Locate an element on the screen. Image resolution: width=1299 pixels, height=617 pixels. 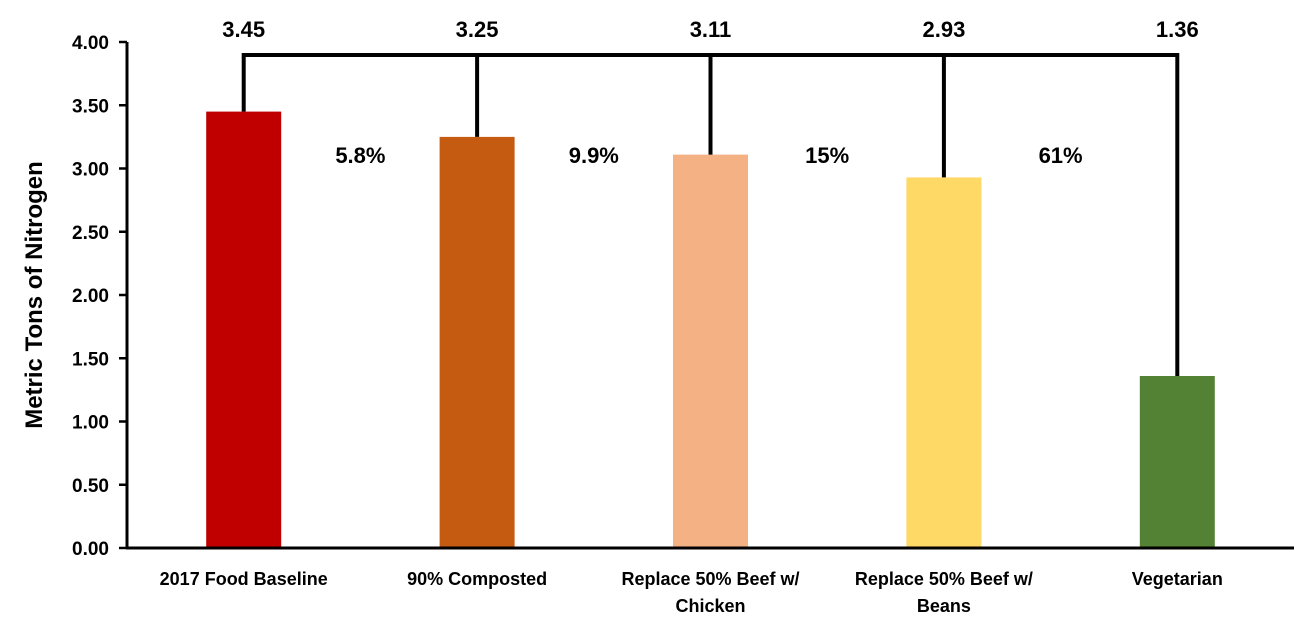
x-category-label: Chicken is located at coordinates (710, 606).